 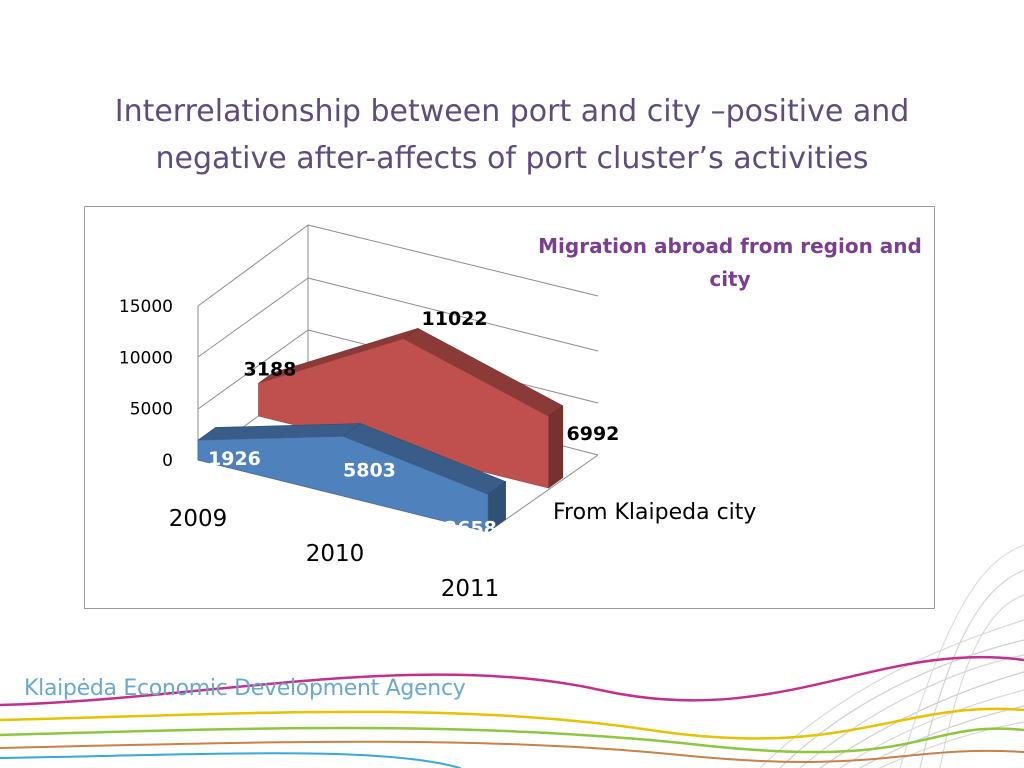 I want to click on data-label: 3658, so click(x=470, y=528).